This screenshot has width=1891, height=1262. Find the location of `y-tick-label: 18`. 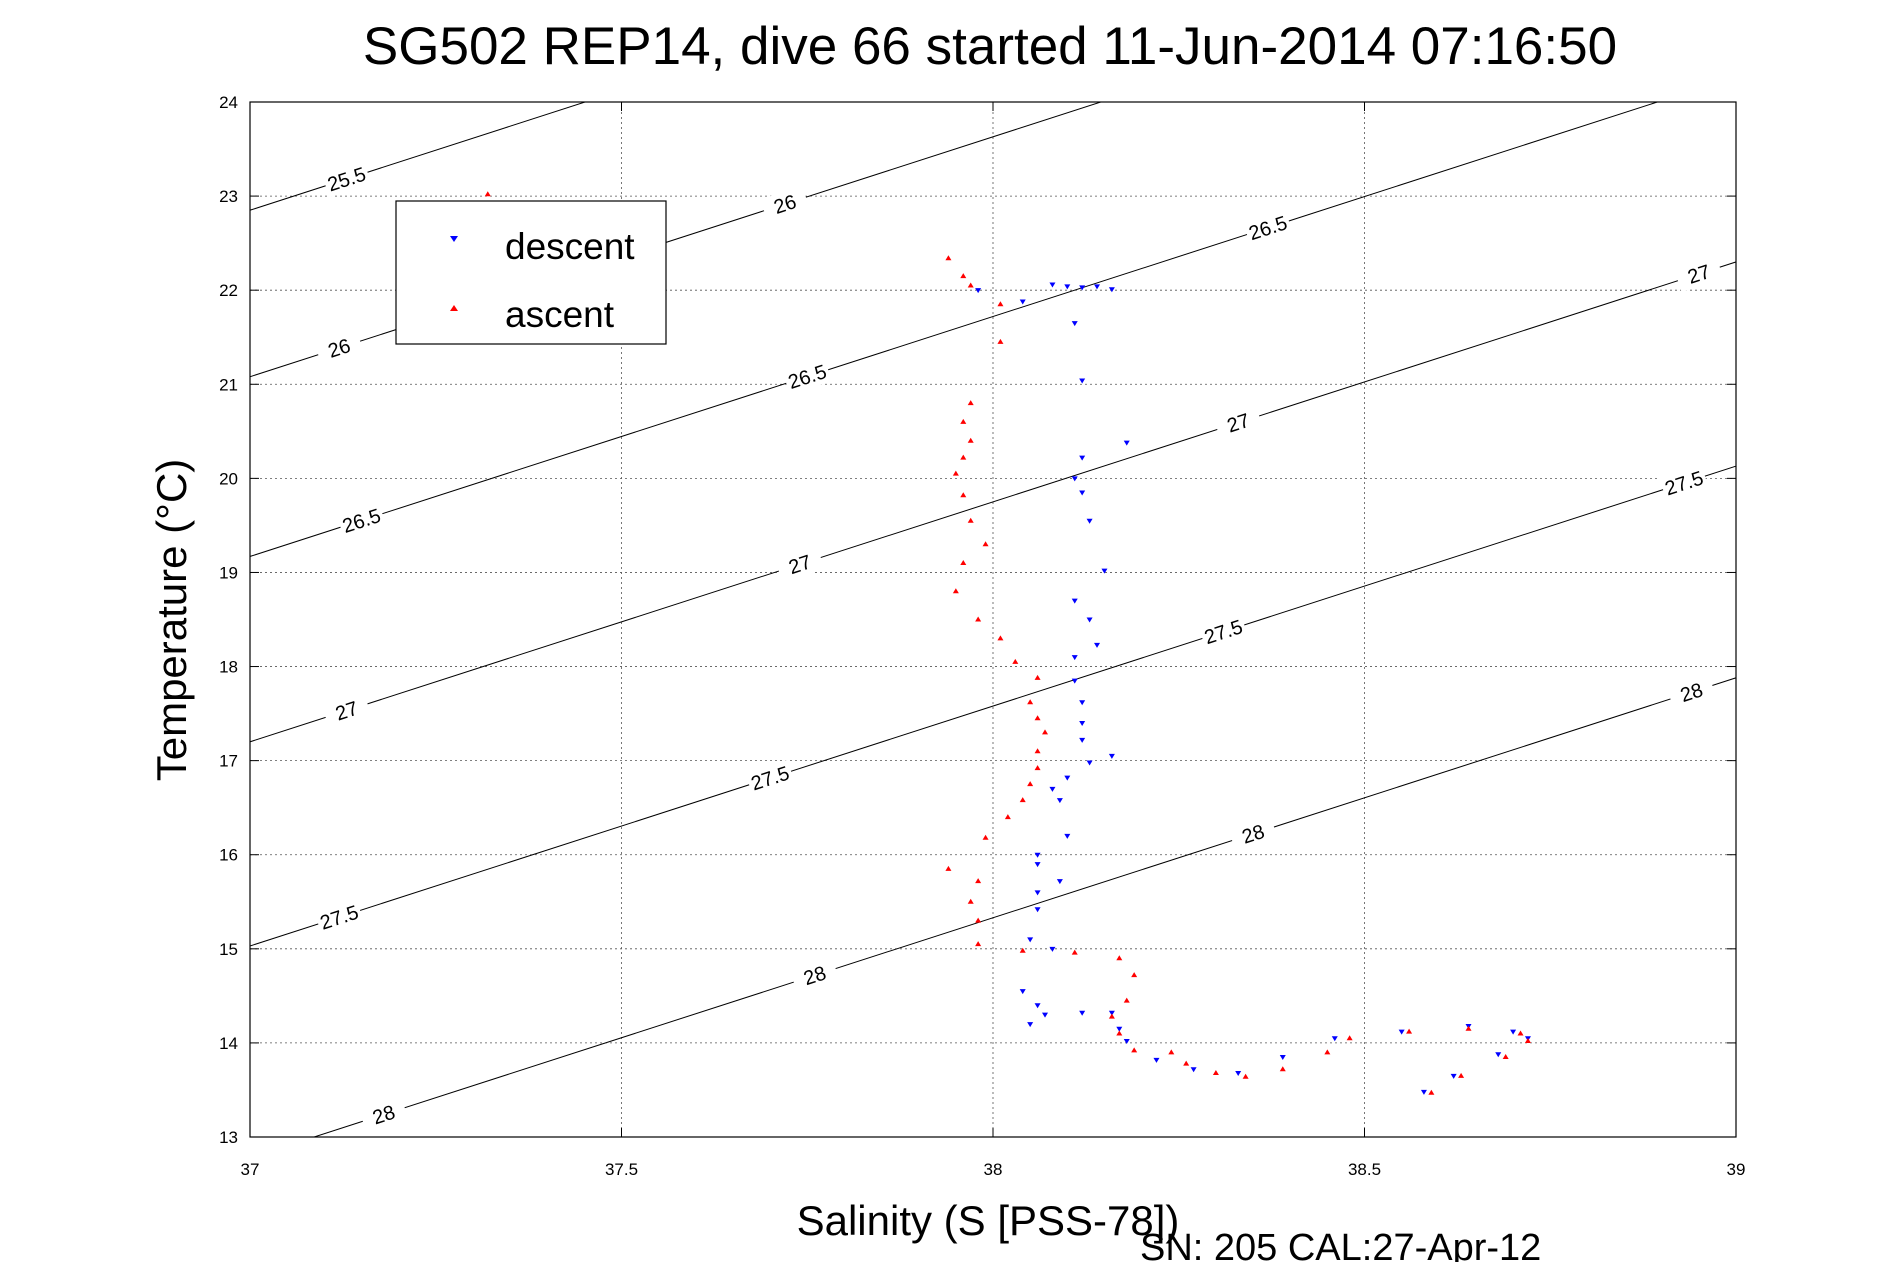

y-tick-label: 18 is located at coordinates (228, 667).